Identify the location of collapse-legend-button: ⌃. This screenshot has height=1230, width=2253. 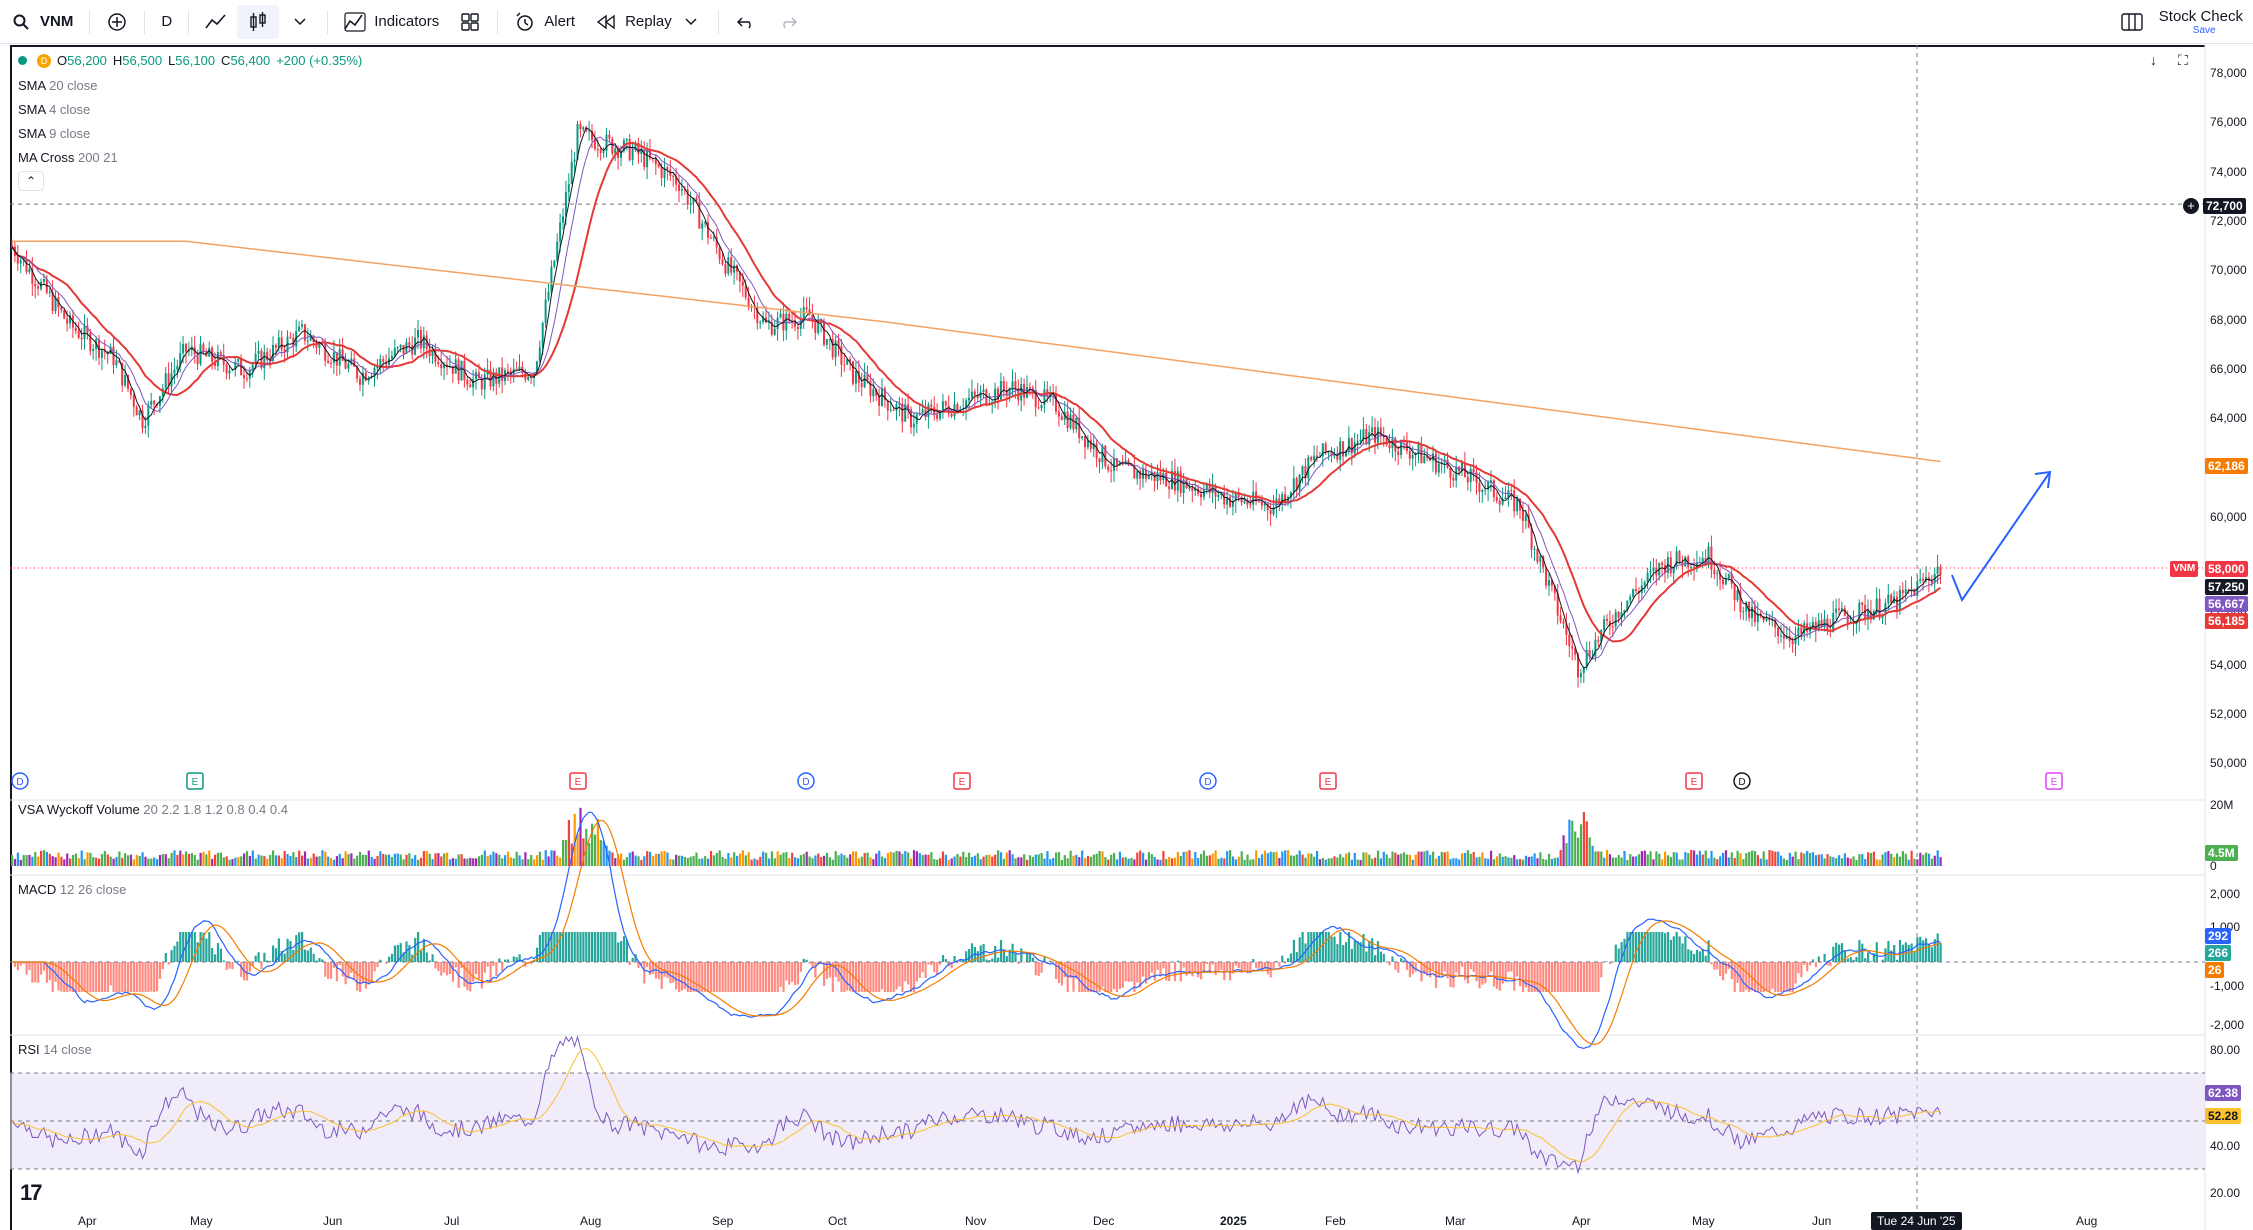
(31, 181).